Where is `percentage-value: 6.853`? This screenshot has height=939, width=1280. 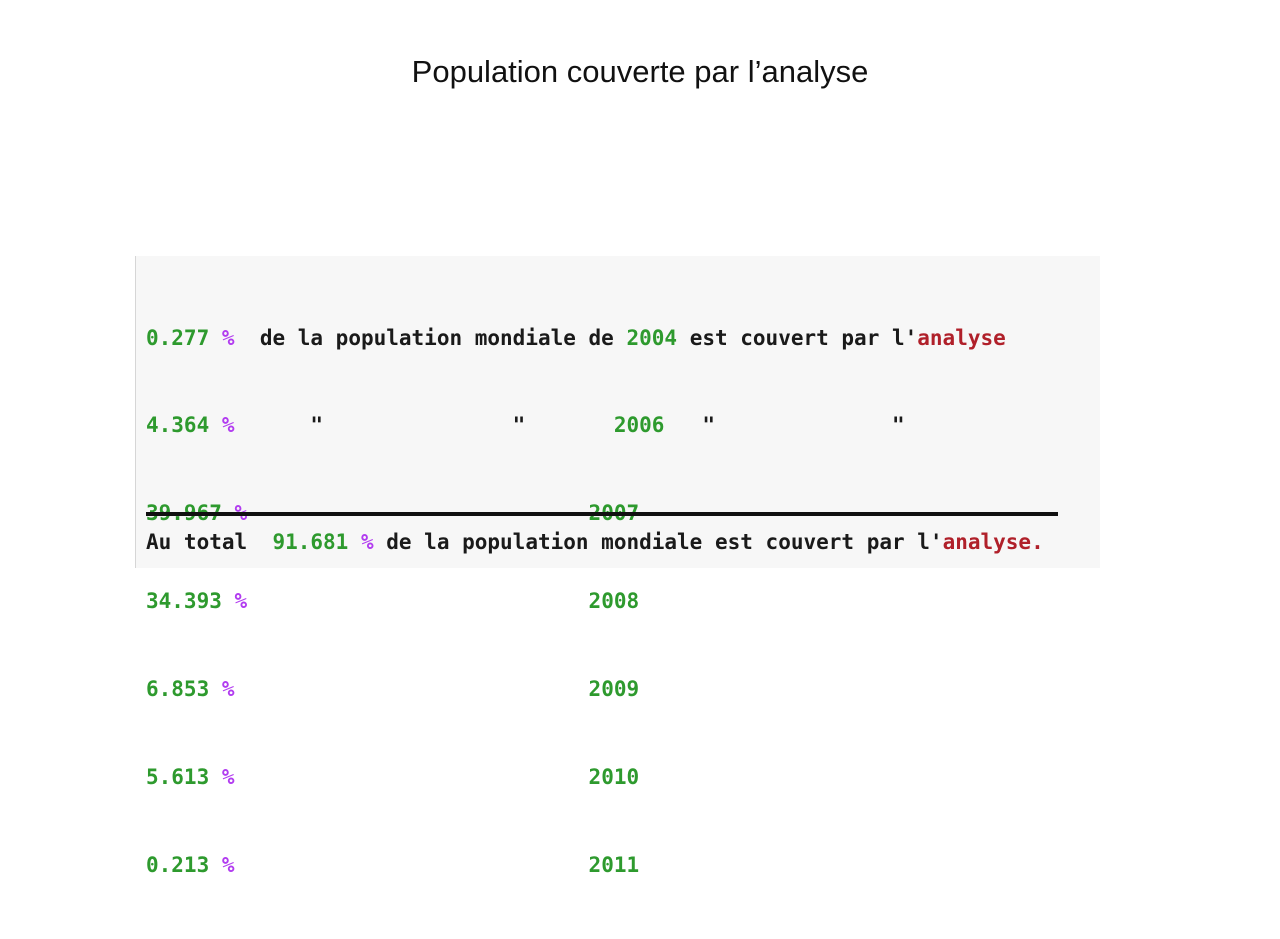
percentage-value: 6.853 is located at coordinates (178, 689).